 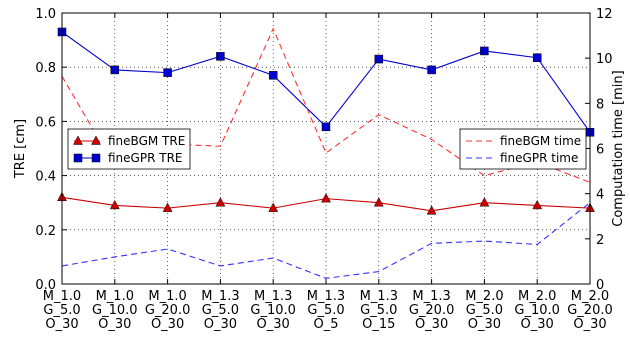 I want to click on legend-tre: fineBGM TRE fineGPR TRE, so click(x=129, y=149).